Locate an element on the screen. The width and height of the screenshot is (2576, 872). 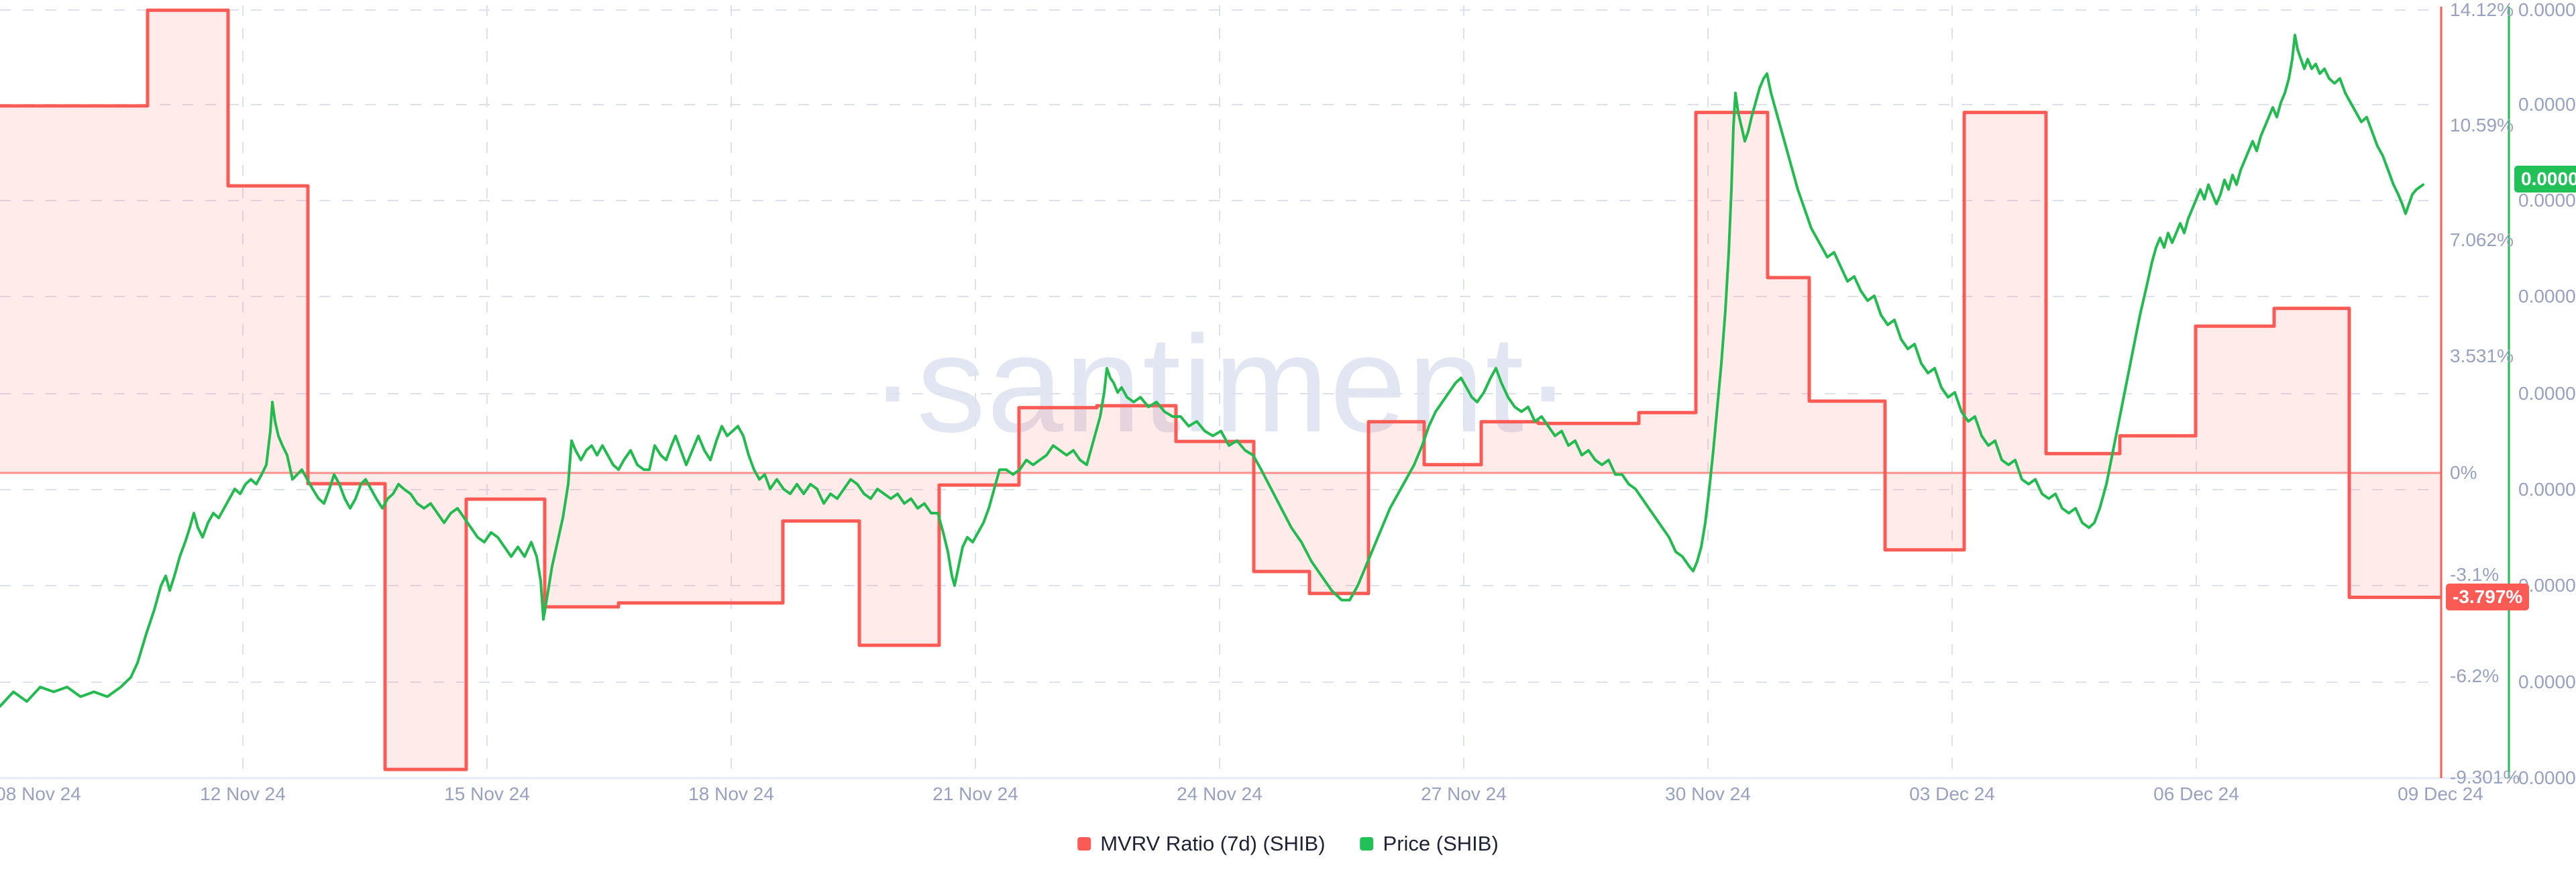
pct-axis-label: 14.12% is located at coordinates (2482, 10).